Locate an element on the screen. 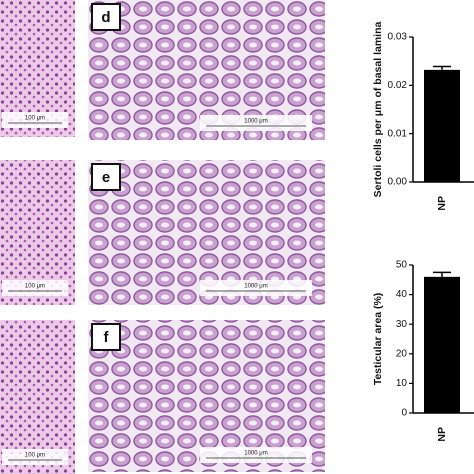 This screenshot has height=474, width=474. y-tick-label: 0.01 is located at coordinates (398, 133).